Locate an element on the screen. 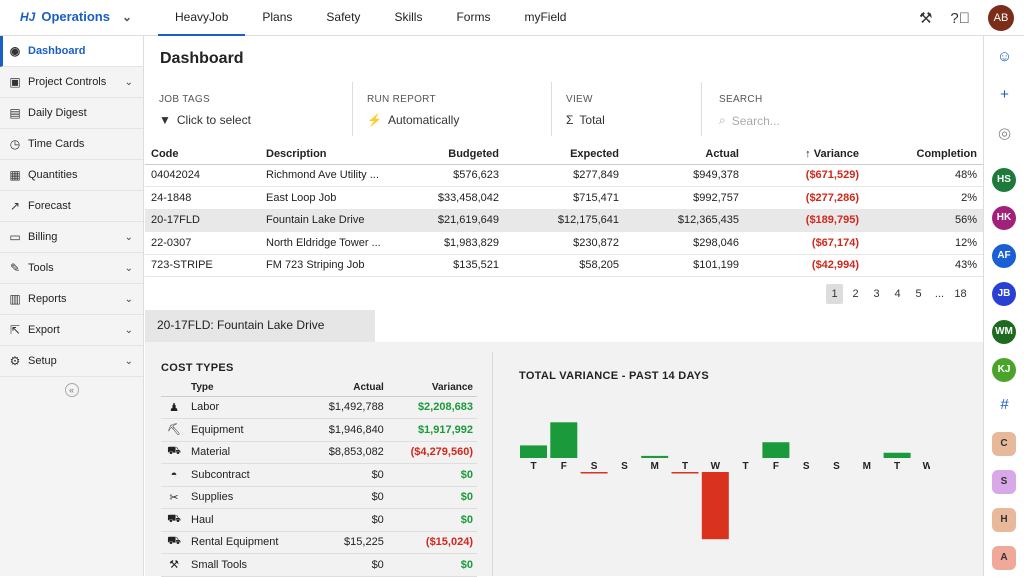  page-5: 5 is located at coordinates (918, 294).